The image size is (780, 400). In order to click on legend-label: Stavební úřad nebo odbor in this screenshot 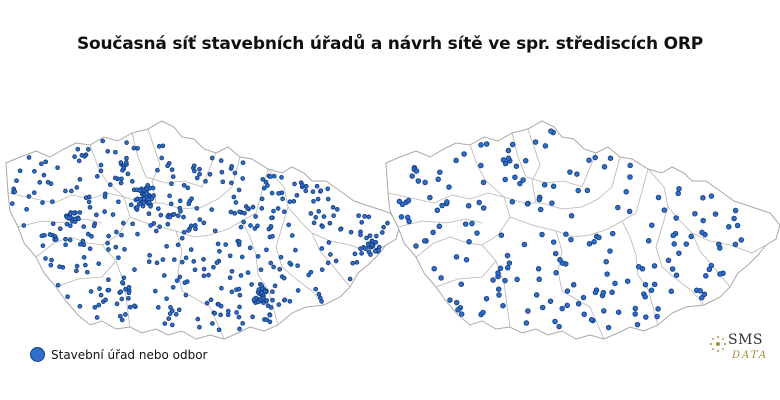, I will do `click(129, 354)`.